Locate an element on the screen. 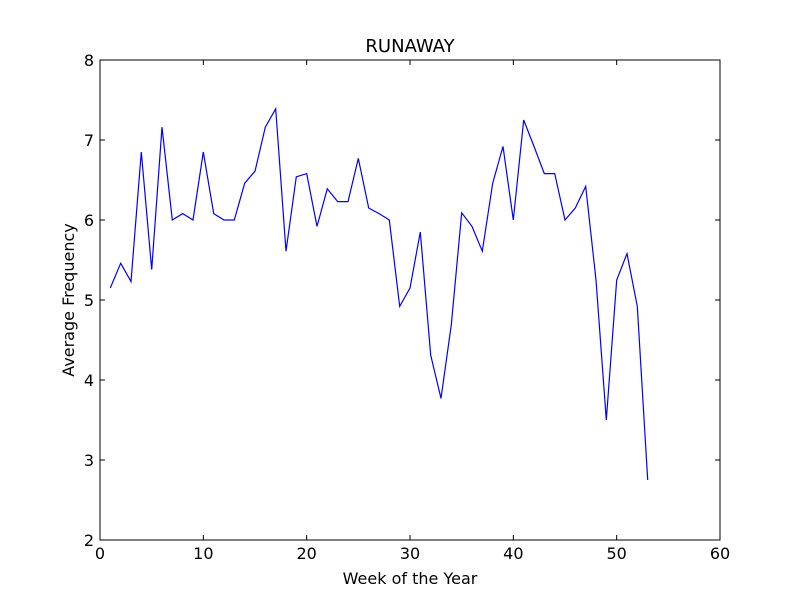 The image size is (800, 600). x-axis-title: Week of the Year is located at coordinates (410, 578).